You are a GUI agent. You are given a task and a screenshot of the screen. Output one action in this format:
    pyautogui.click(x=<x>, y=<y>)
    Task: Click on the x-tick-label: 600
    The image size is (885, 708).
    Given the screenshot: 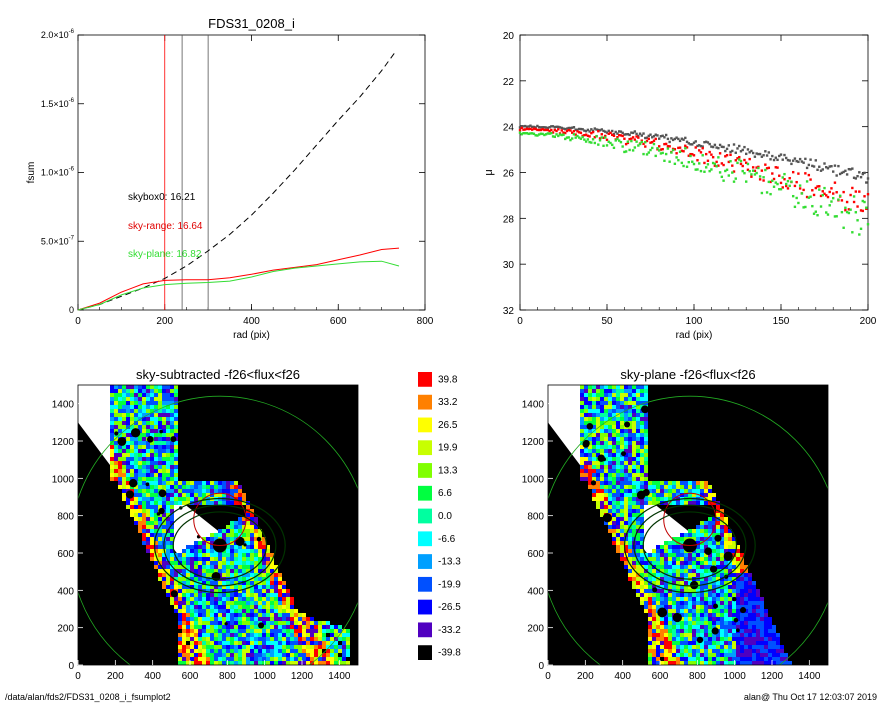 What is the action you would take?
    pyautogui.click(x=190, y=676)
    